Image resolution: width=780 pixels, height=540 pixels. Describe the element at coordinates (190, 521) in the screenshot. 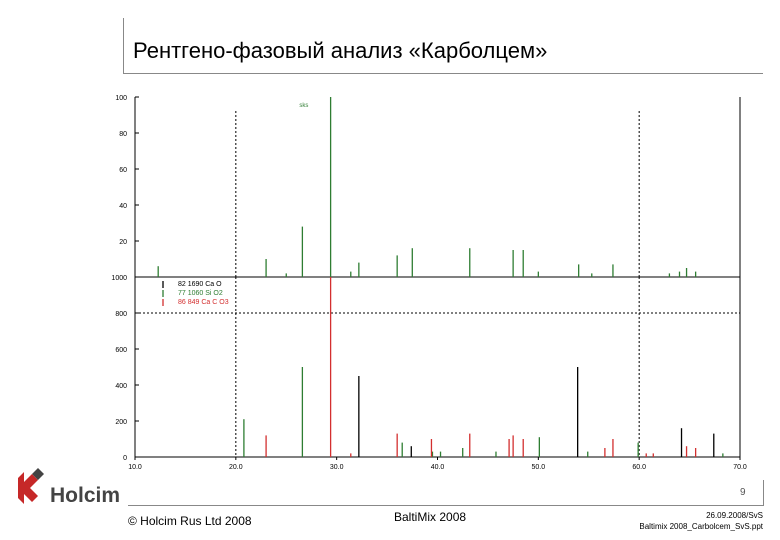

I see `copyright-text: © Holcim Rus Ltd 2008` at that location.